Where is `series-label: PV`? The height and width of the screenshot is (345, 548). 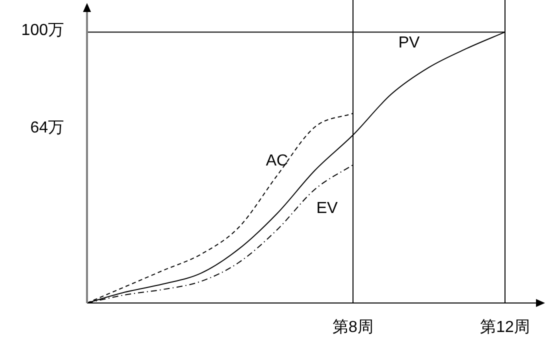 series-label: PV is located at coordinates (409, 43).